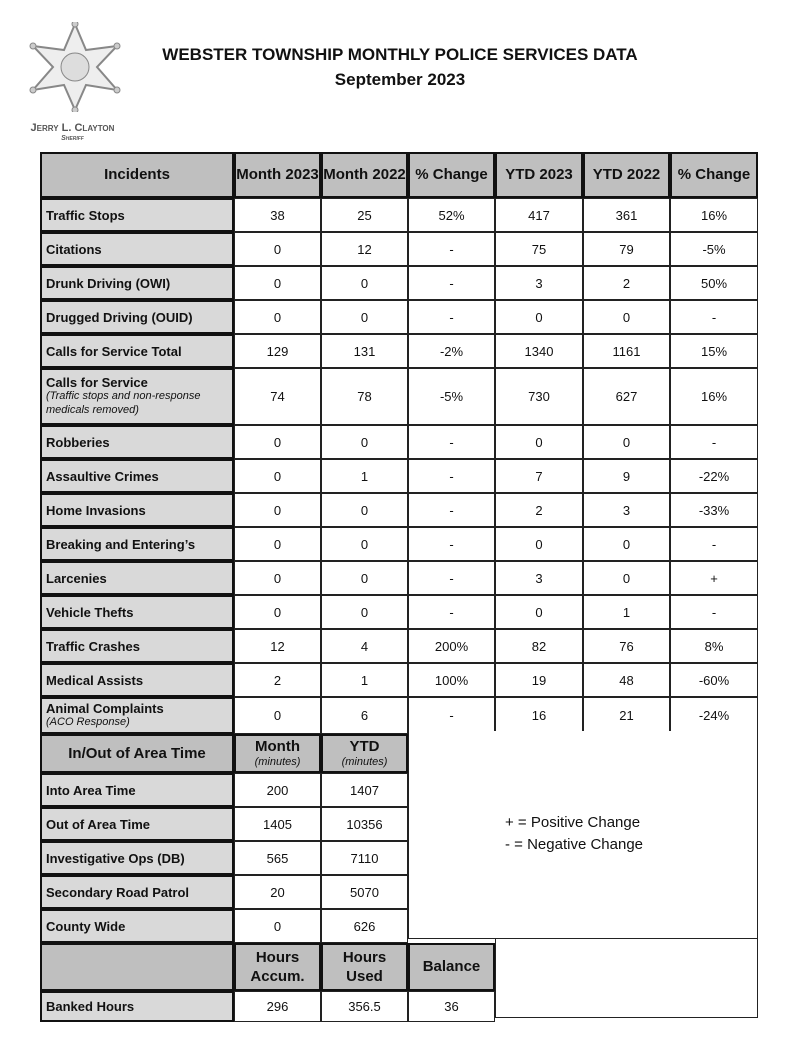 The height and width of the screenshot is (1044, 795). I want to click on sheriff-name: Jerry L. Clayton, so click(72, 128).